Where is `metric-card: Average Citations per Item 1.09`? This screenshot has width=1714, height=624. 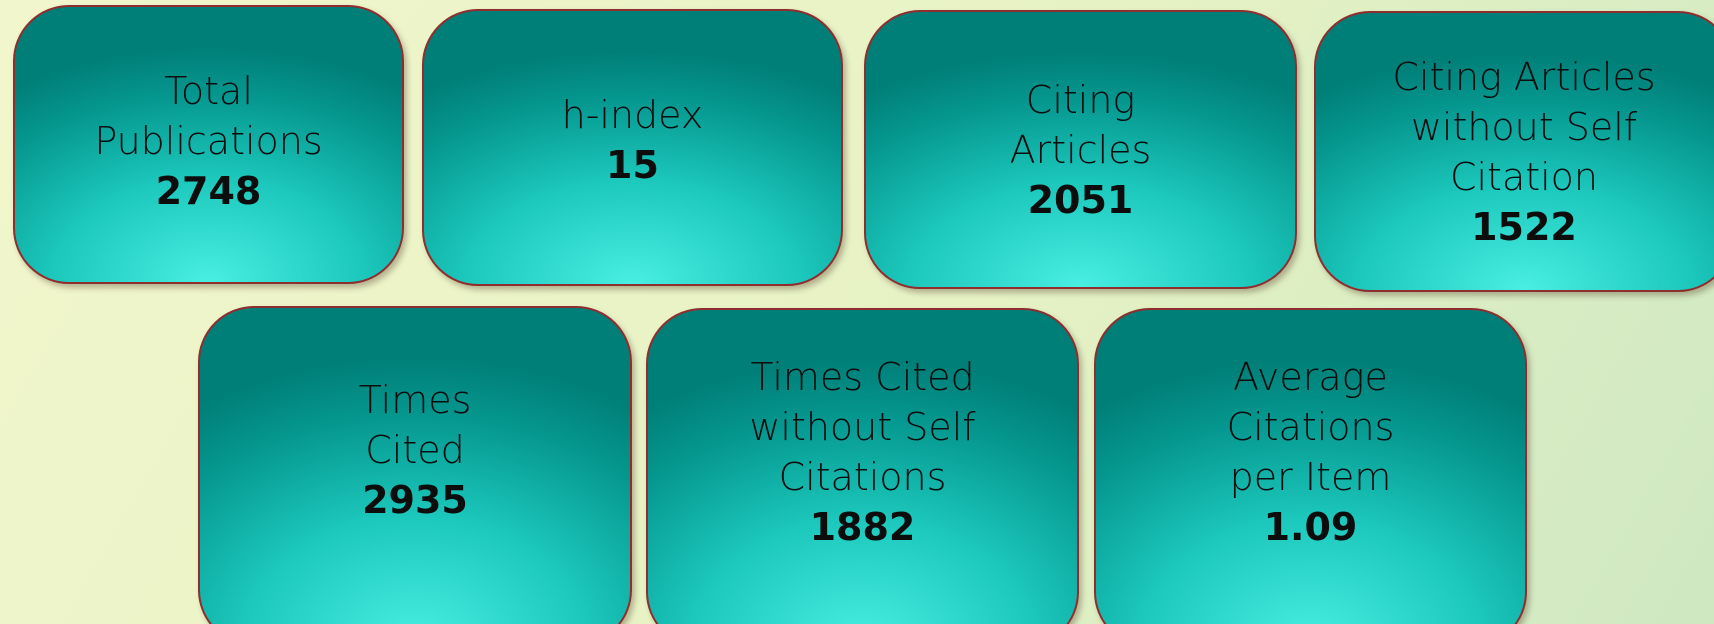 metric-card: Average Citations per Item 1.09 is located at coordinates (1310, 466).